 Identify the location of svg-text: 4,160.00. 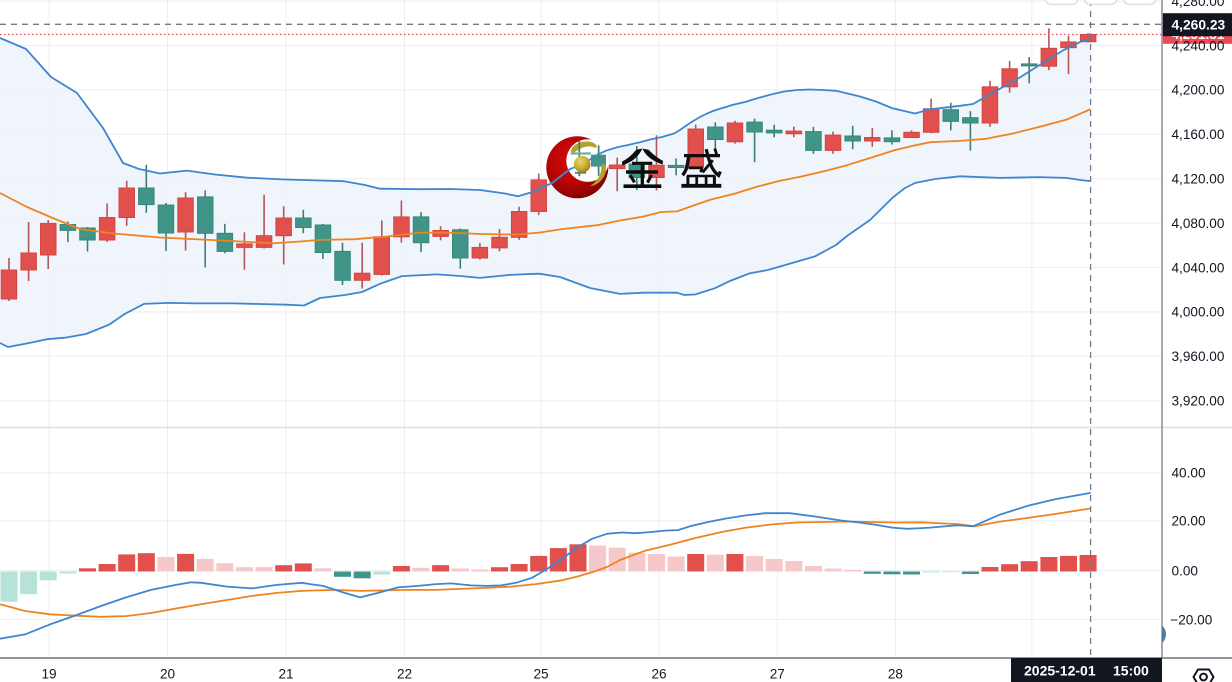
(1198, 134).